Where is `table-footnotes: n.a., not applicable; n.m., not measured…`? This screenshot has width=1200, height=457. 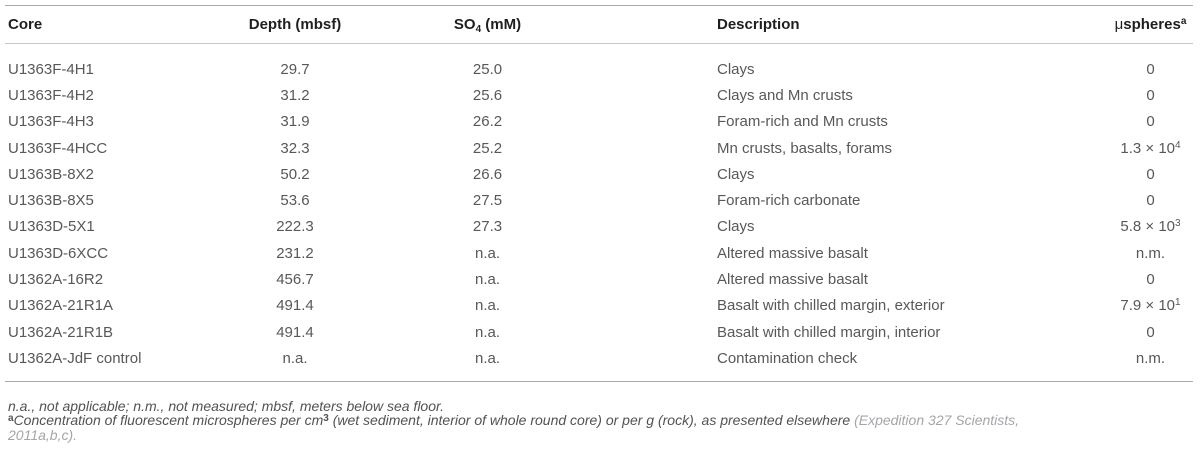 table-footnotes: n.a., not applicable; n.m., not measured… is located at coordinates (599, 420).